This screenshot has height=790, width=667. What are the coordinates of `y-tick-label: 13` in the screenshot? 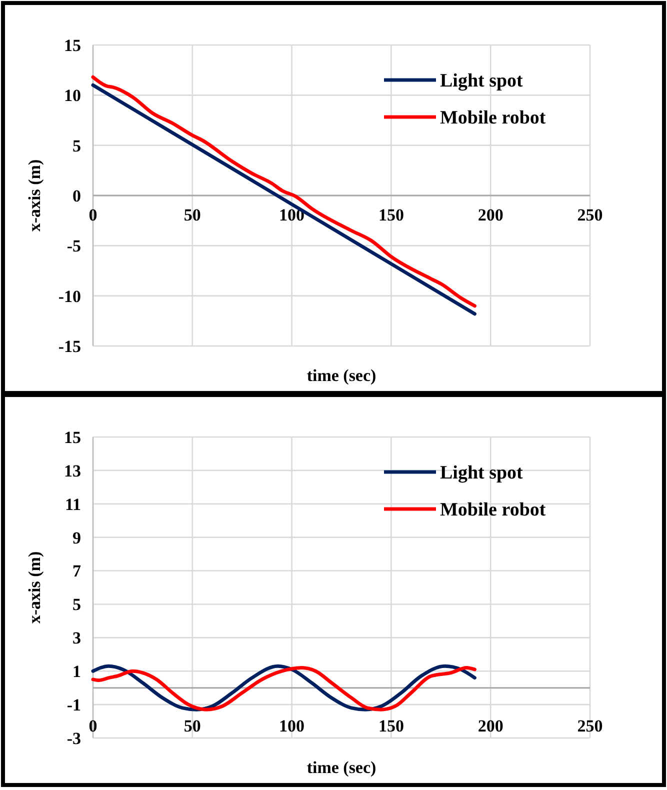 It's located at (72, 470).